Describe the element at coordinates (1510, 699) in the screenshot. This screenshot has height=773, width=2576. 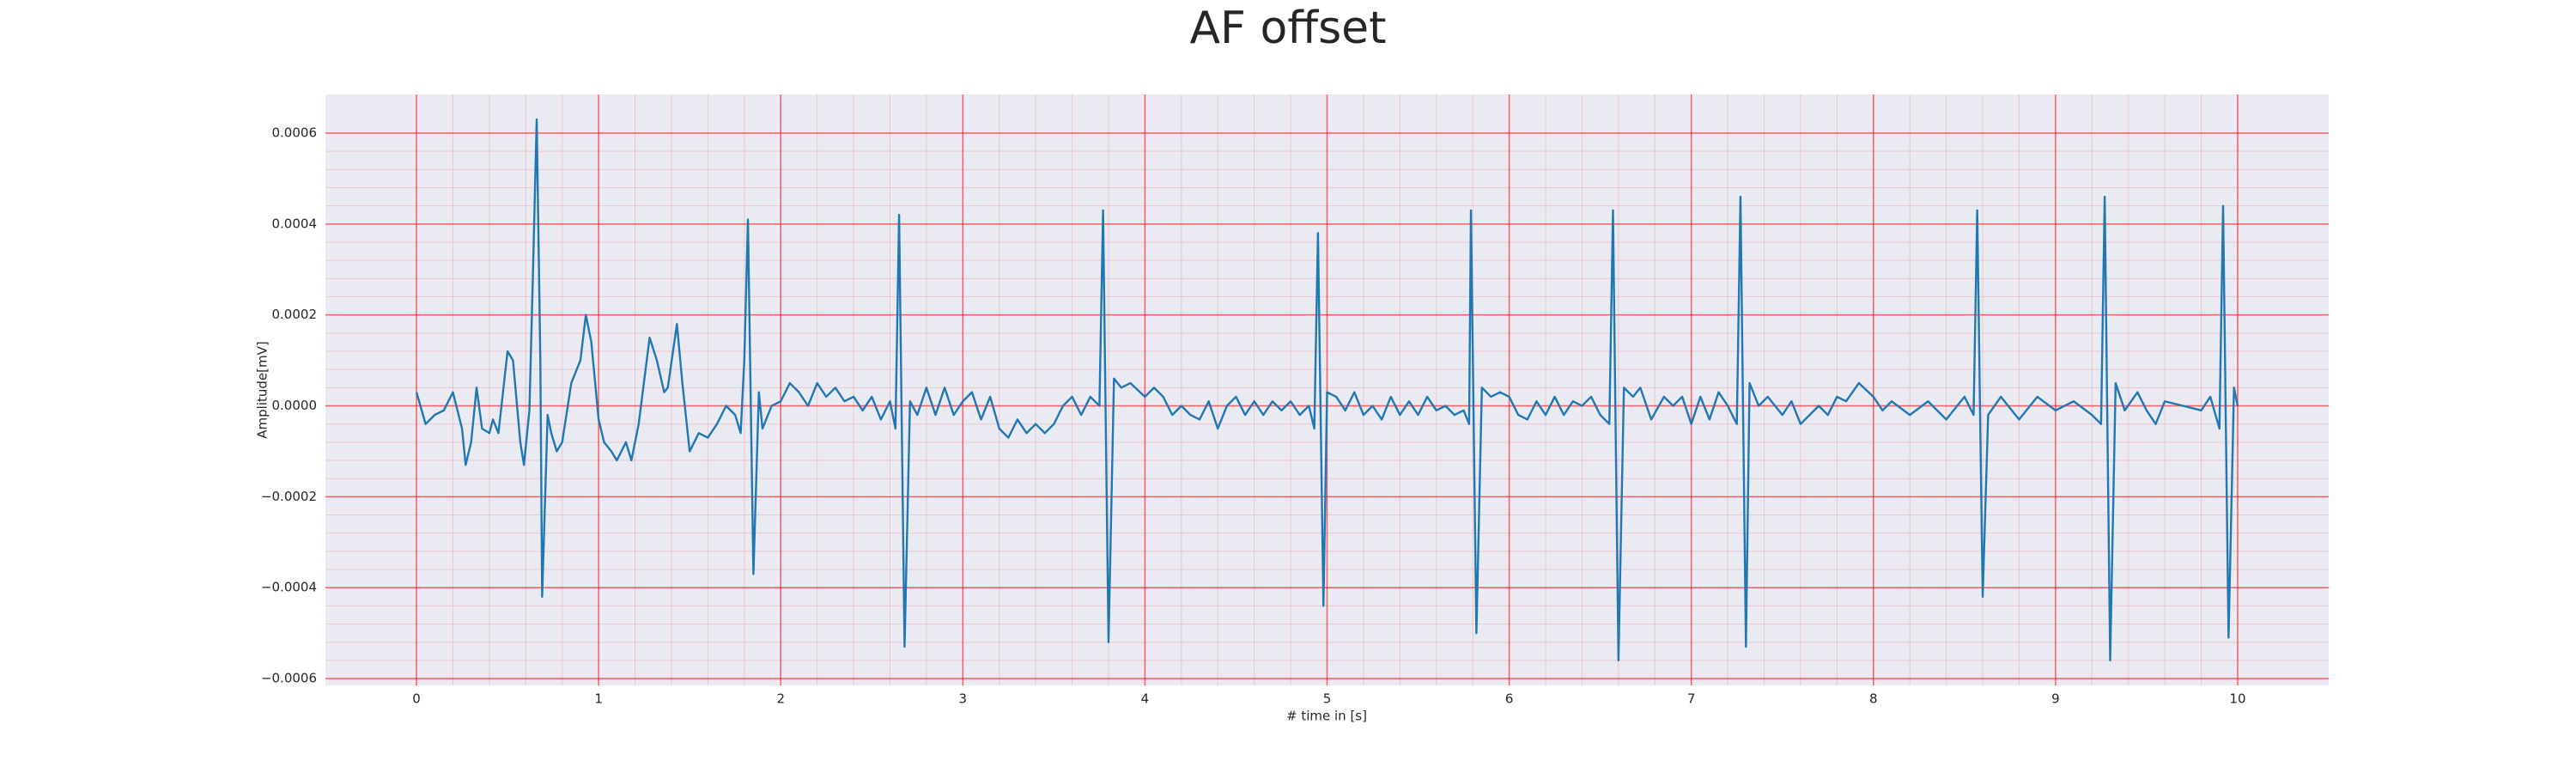
I see `x-tick-label: 6` at that location.